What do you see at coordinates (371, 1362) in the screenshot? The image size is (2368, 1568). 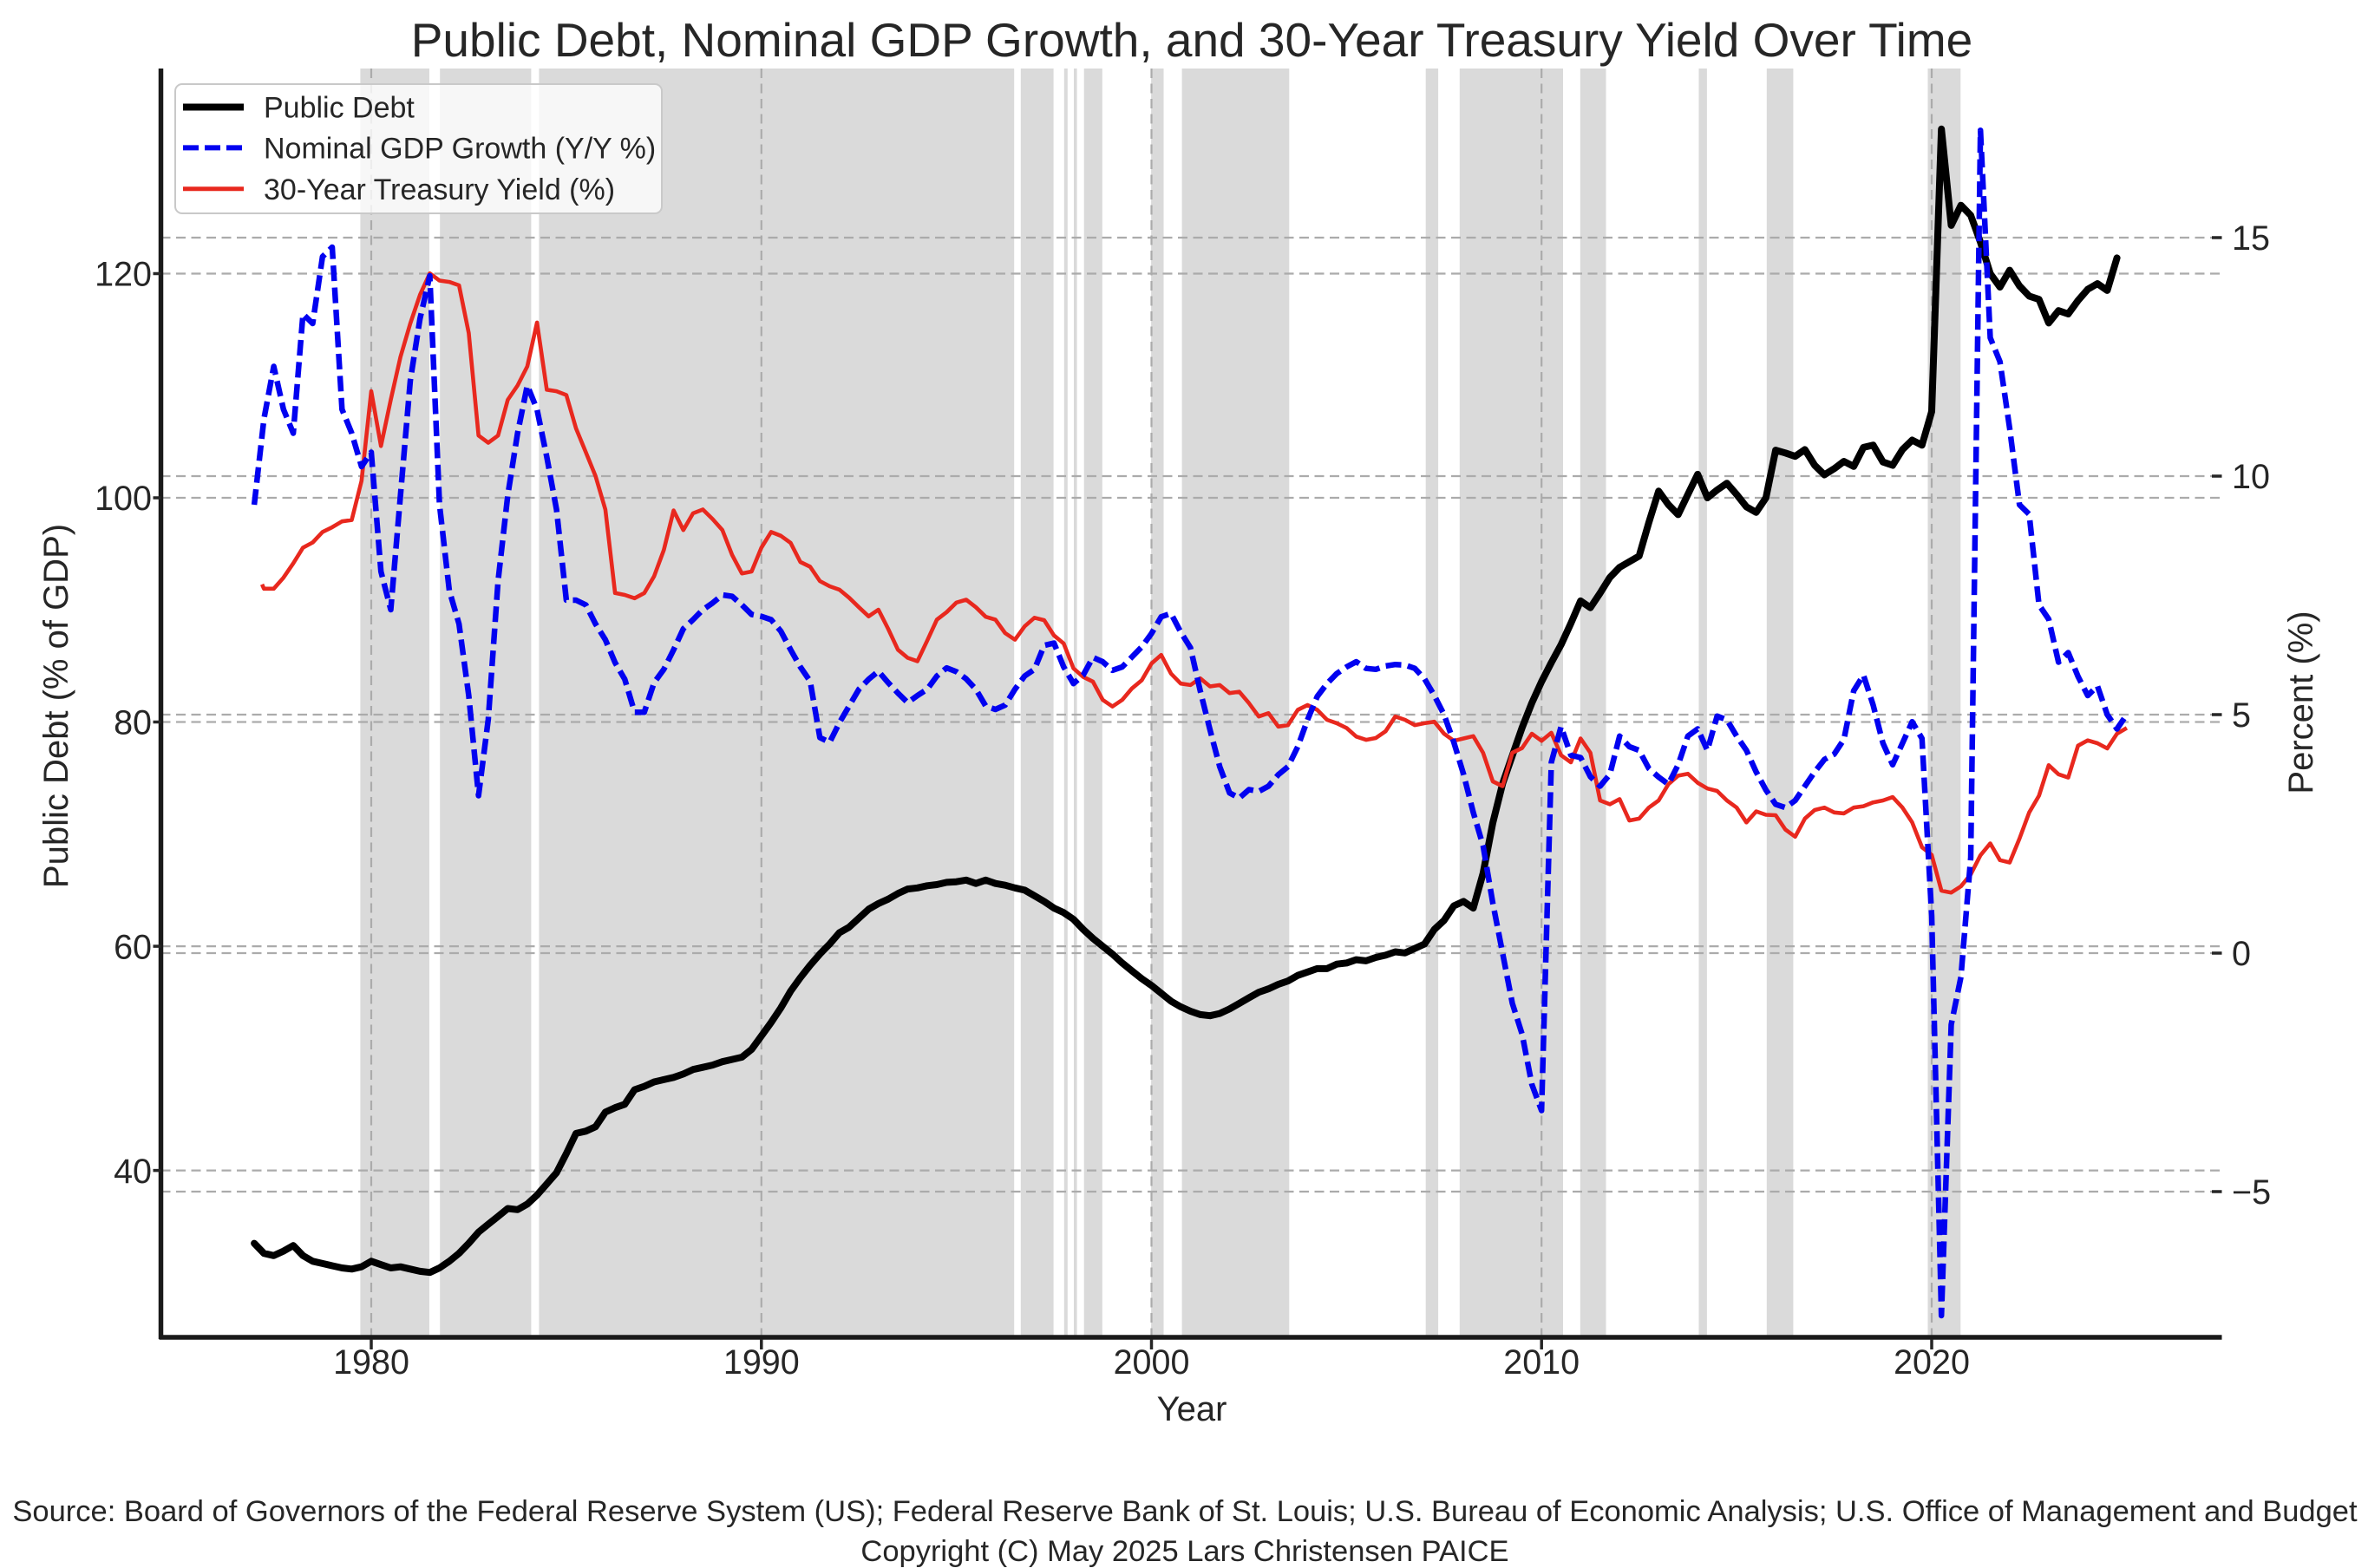 I see `svg-text: 1980` at bounding box center [371, 1362].